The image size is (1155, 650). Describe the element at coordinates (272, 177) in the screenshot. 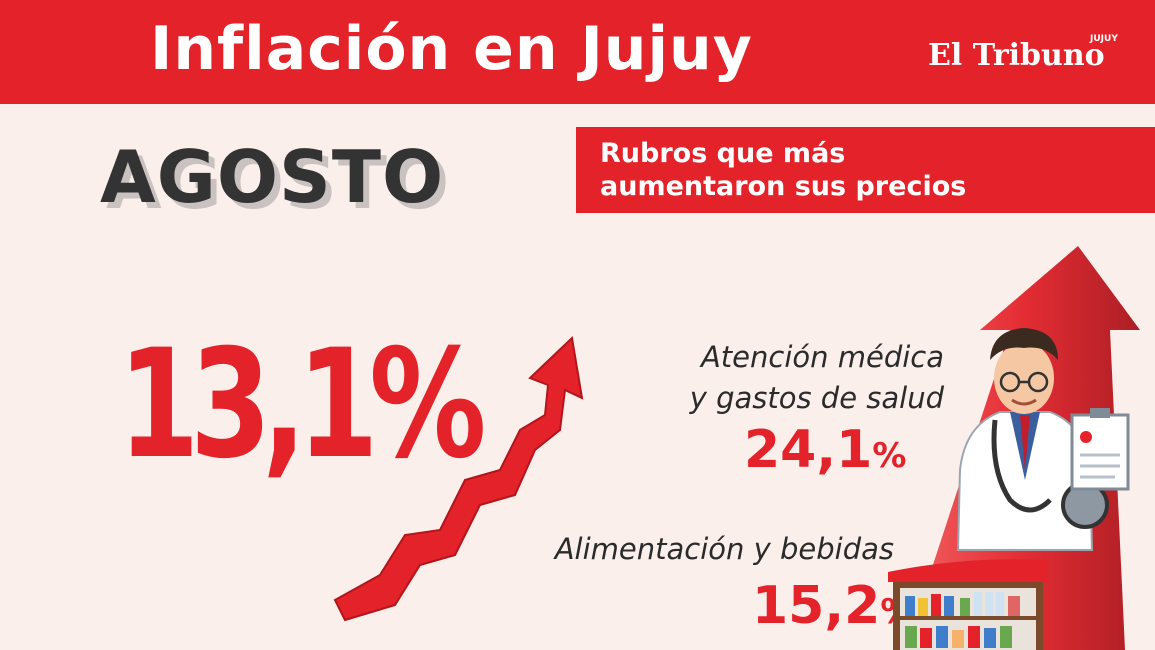

I see `month-label: AGOSTO` at that location.